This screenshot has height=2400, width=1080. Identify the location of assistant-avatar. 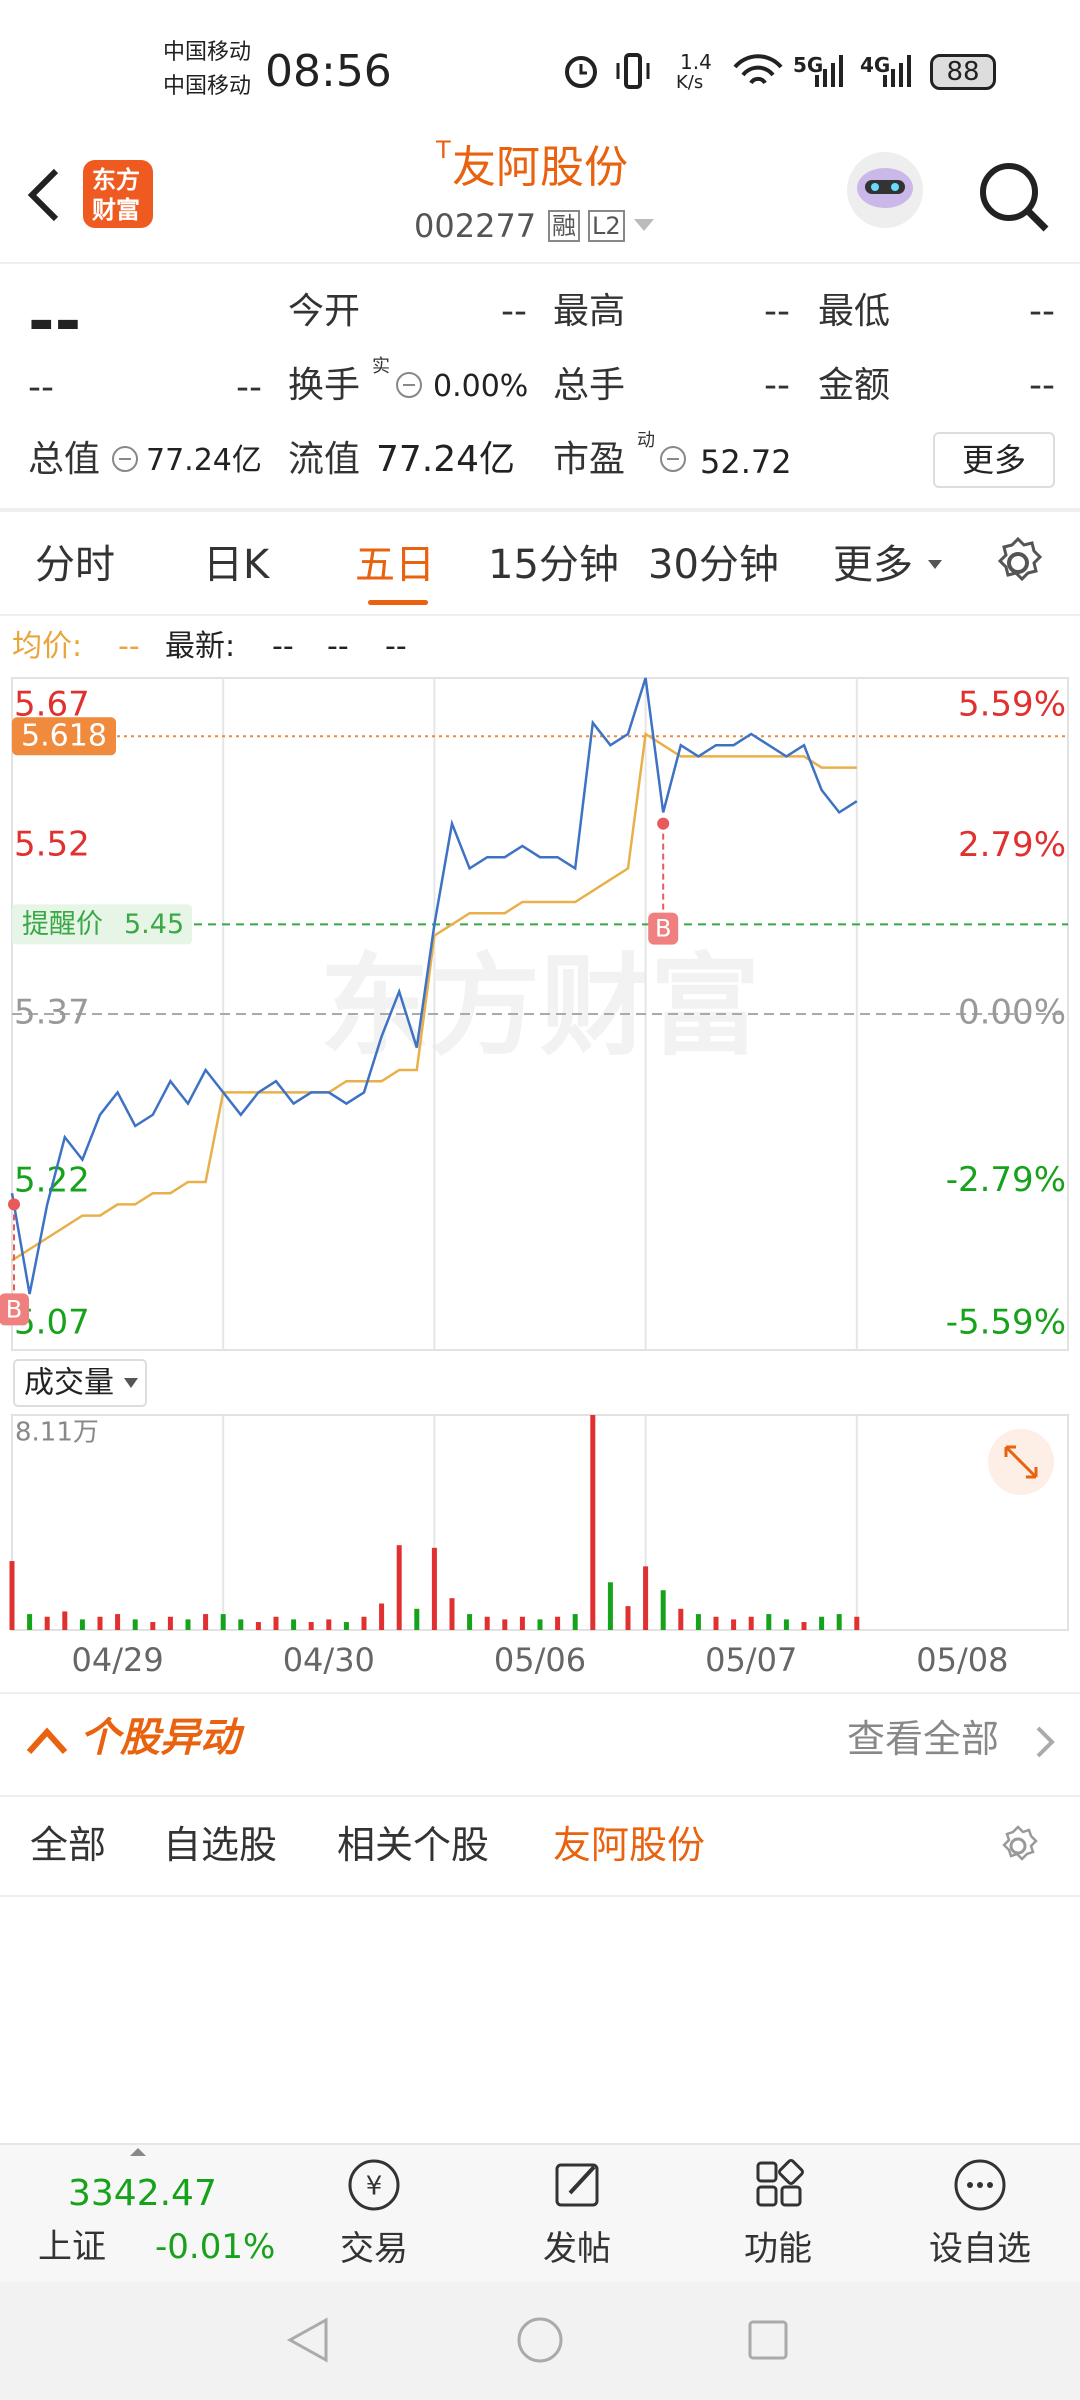
(885, 192).